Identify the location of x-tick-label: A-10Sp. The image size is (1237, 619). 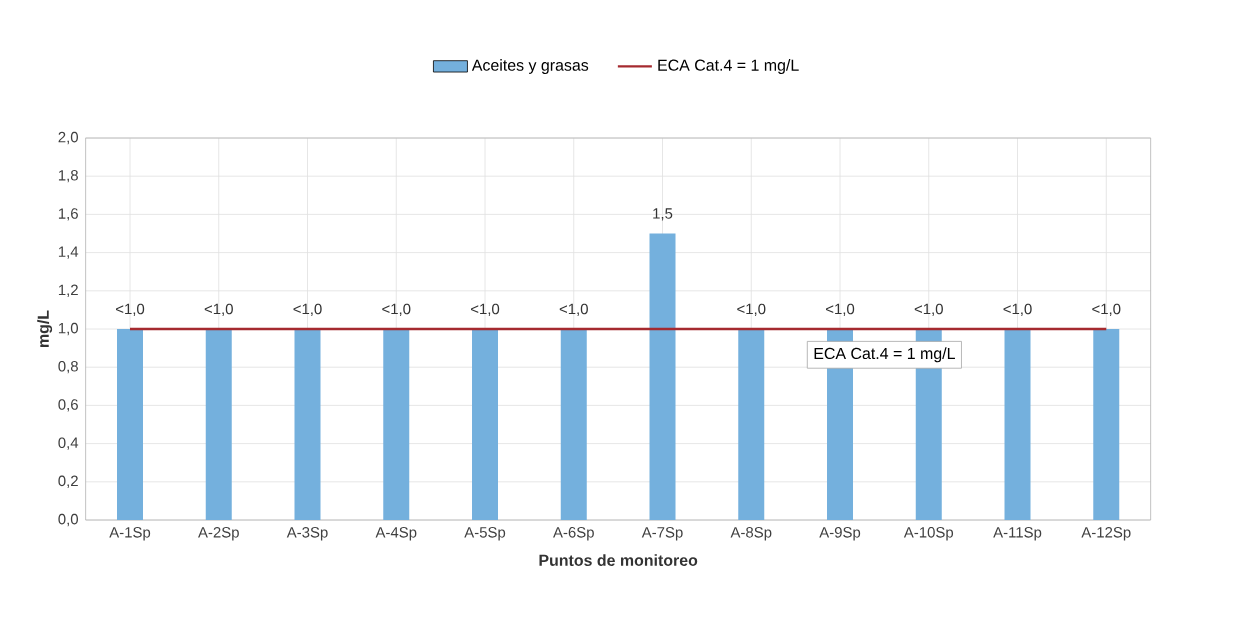
(928, 534).